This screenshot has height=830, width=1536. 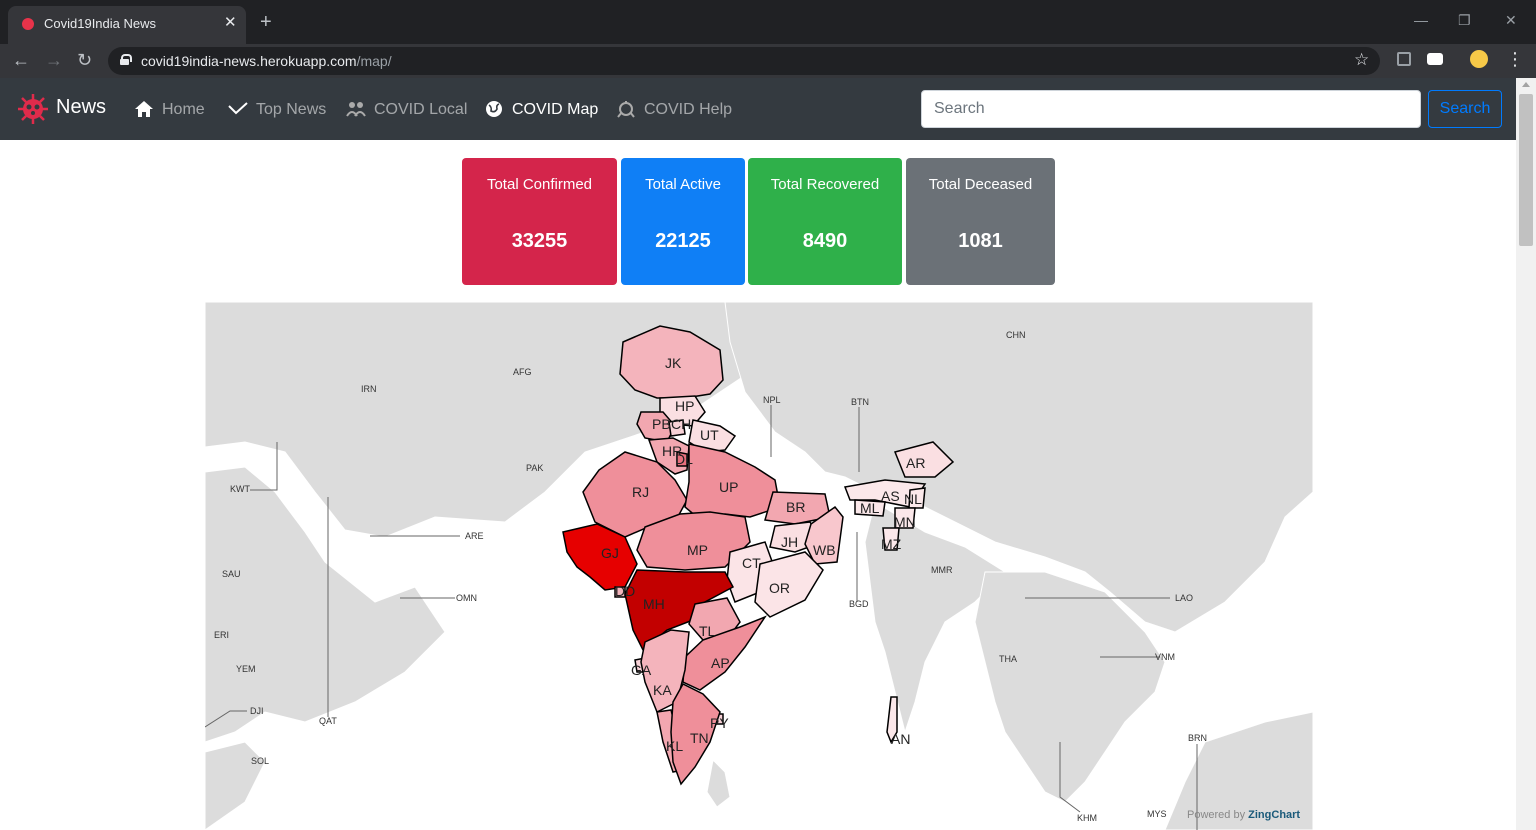 I want to click on land-myanmar, so click(x=935, y=617).